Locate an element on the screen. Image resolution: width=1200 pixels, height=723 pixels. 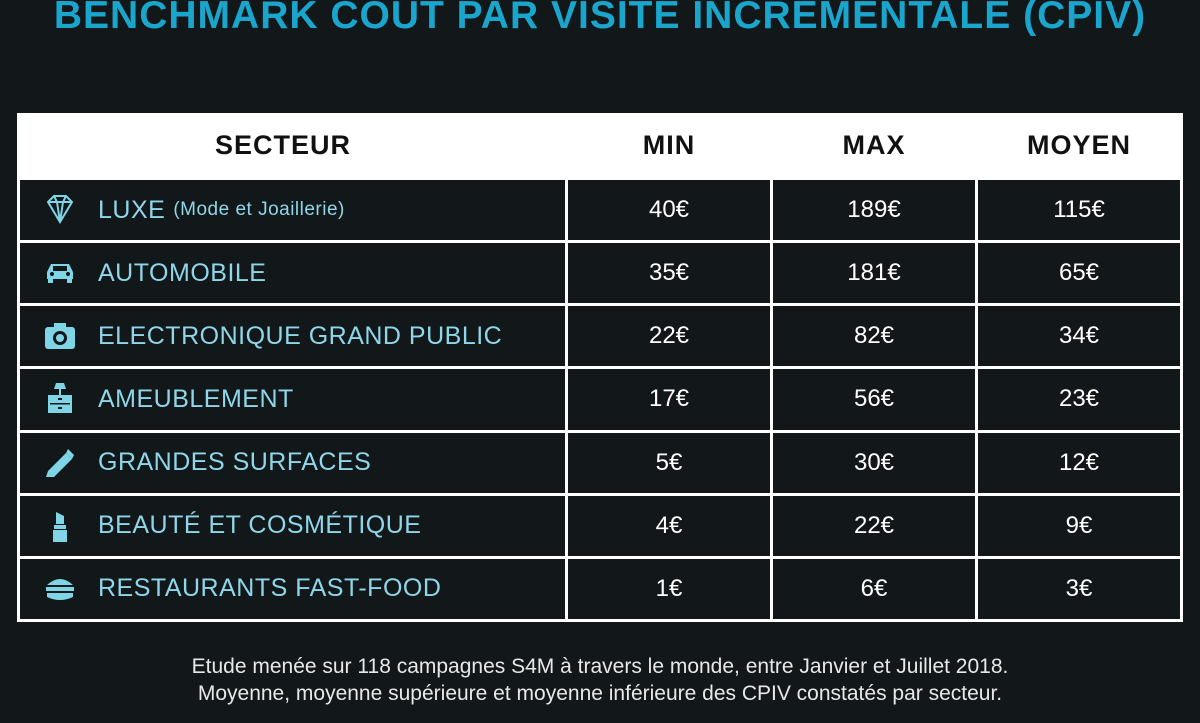
value-cell: 3€ is located at coordinates (1079, 588).